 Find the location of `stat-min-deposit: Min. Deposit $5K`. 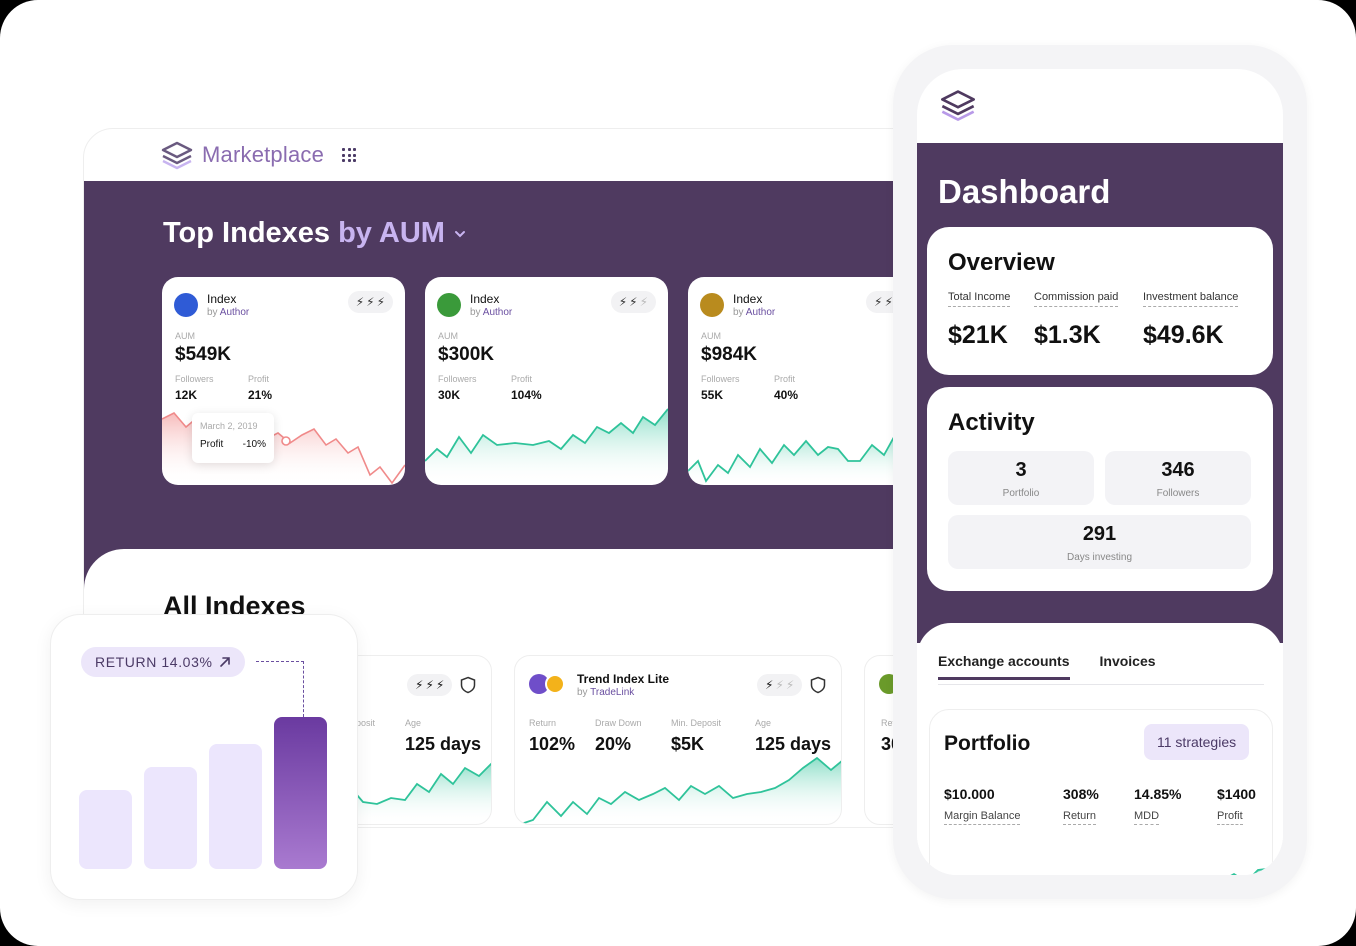

stat-min-deposit: Min. Deposit $5K is located at coordinates (696, 736).